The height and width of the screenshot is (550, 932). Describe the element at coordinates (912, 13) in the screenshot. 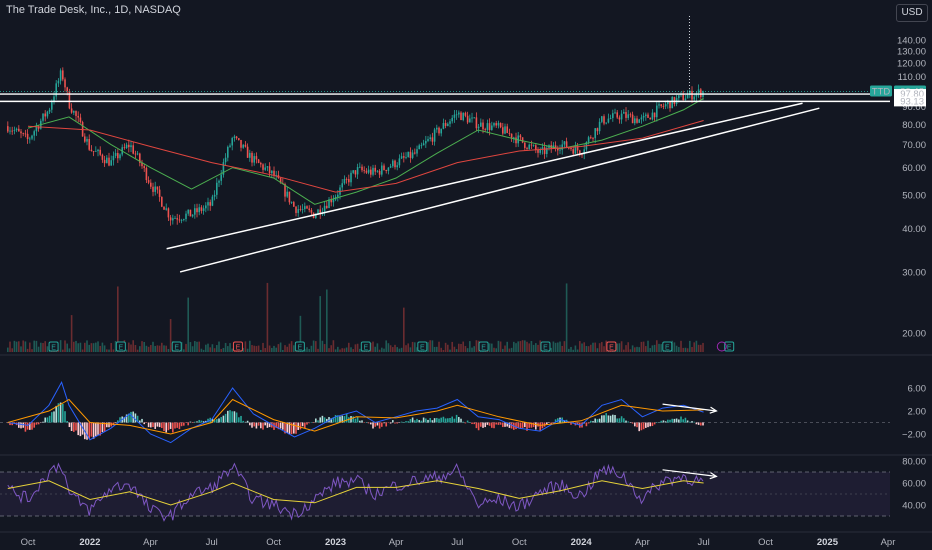

I see `currency-button: USD` at that location.